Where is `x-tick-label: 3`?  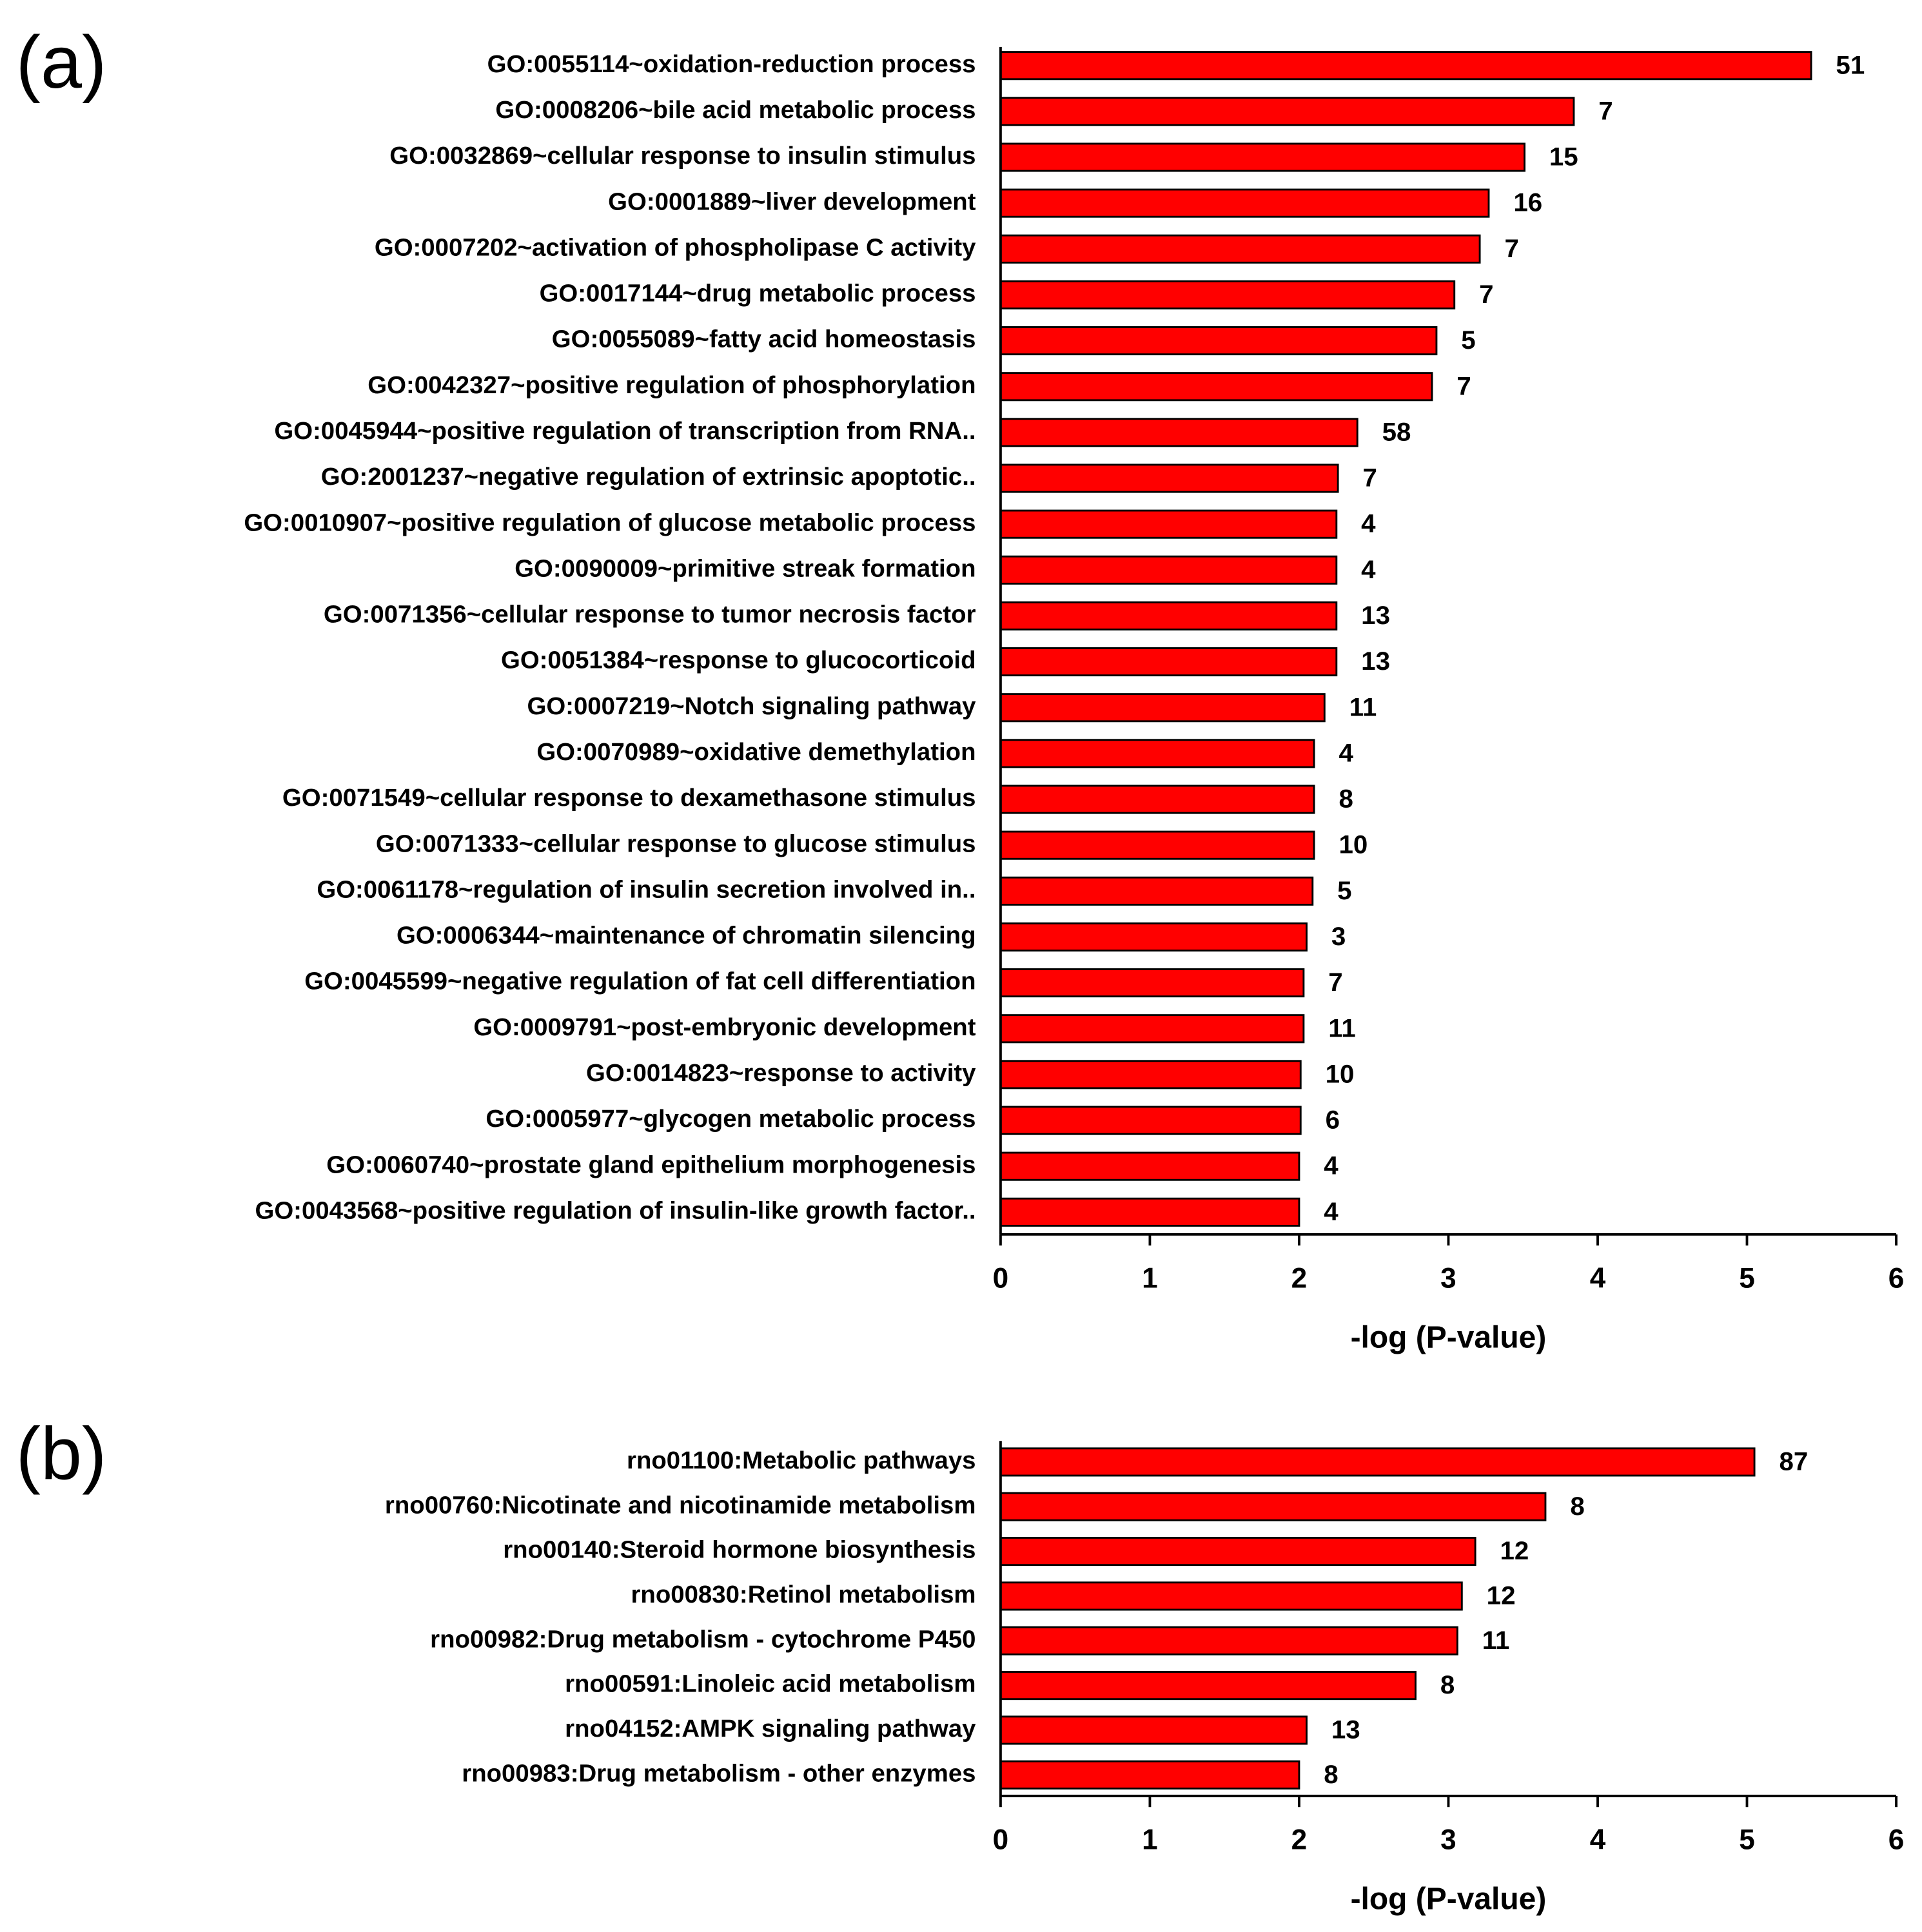 x-tick-label: 3 is located at coordinates (1448, 1278).